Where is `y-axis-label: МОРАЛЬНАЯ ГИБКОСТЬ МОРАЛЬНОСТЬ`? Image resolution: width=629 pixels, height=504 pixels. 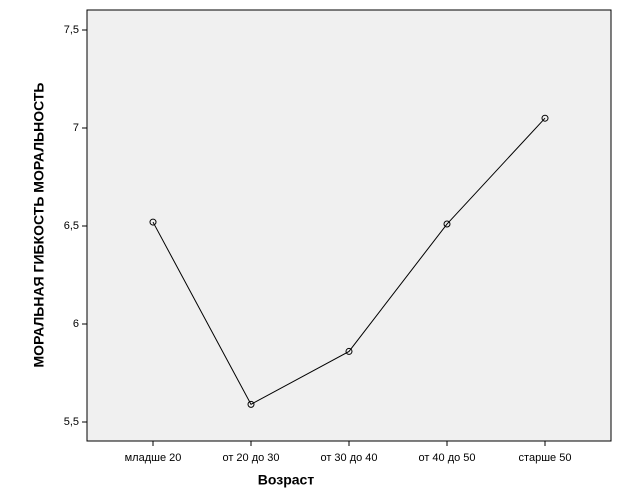 y-axis-label: МОРАЛЬНАЯ ГИБКОСТЬ МОРАЛЬНОСТЬ is located at coordinates (39, 225).